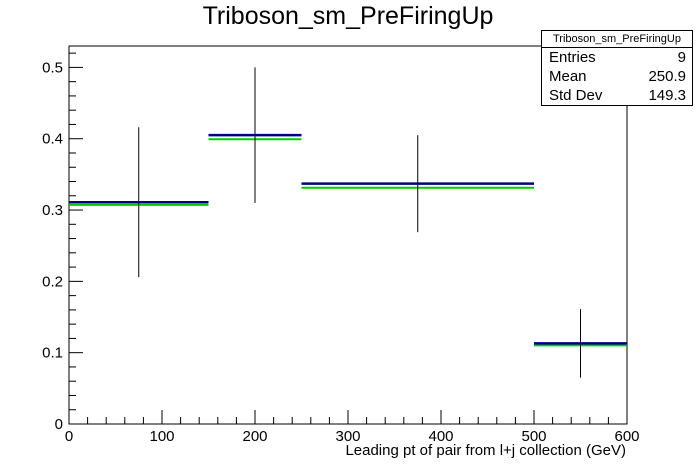 This screenshot has width=696, height=472. Describe the element at coordinates (52, 210) in the screenshot. I see `y-tick-label: 0.3` at that location.